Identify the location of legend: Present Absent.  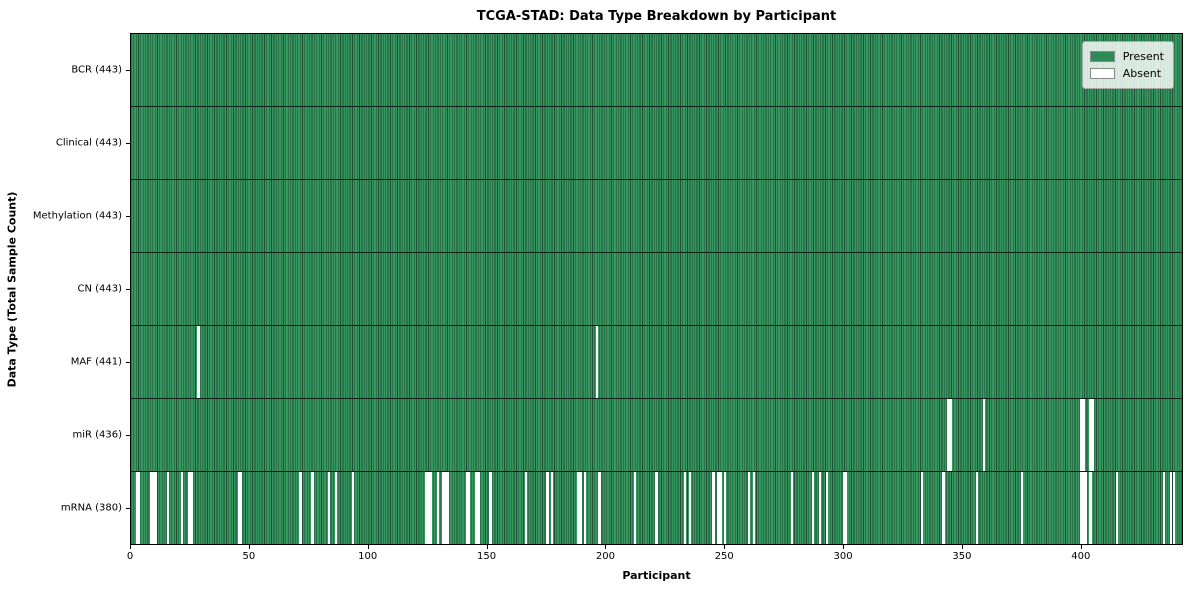
(1127, 65).